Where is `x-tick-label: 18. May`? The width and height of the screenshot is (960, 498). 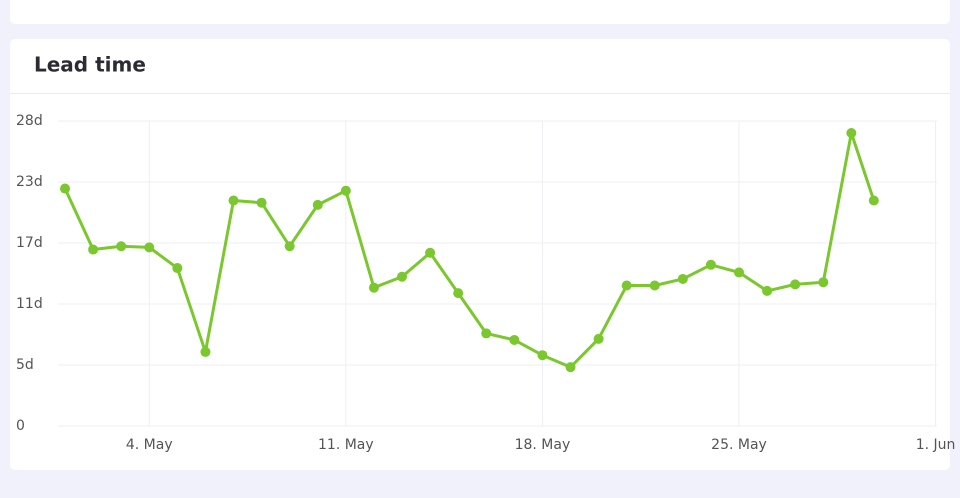 x-tick-label: 18. May is located at coordinates (543, 445).